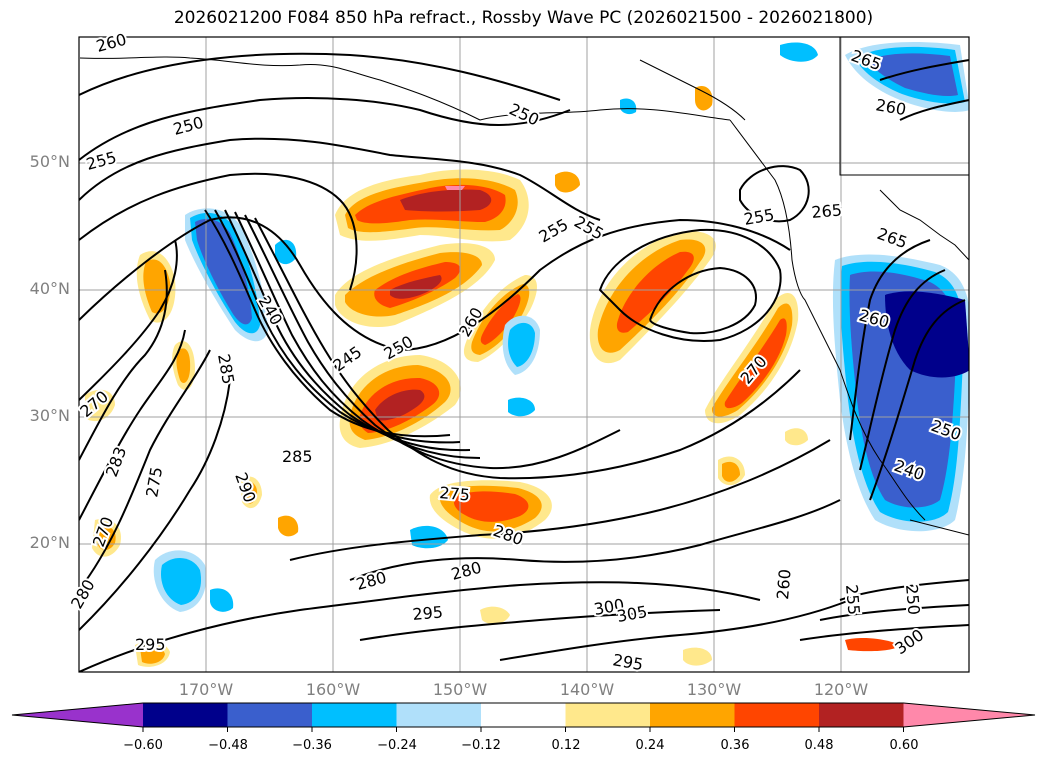  What do you see at coordinates (333, 689) in the screenshot?
I see `lon-label: 160°W` at bounding box center [333, 689].